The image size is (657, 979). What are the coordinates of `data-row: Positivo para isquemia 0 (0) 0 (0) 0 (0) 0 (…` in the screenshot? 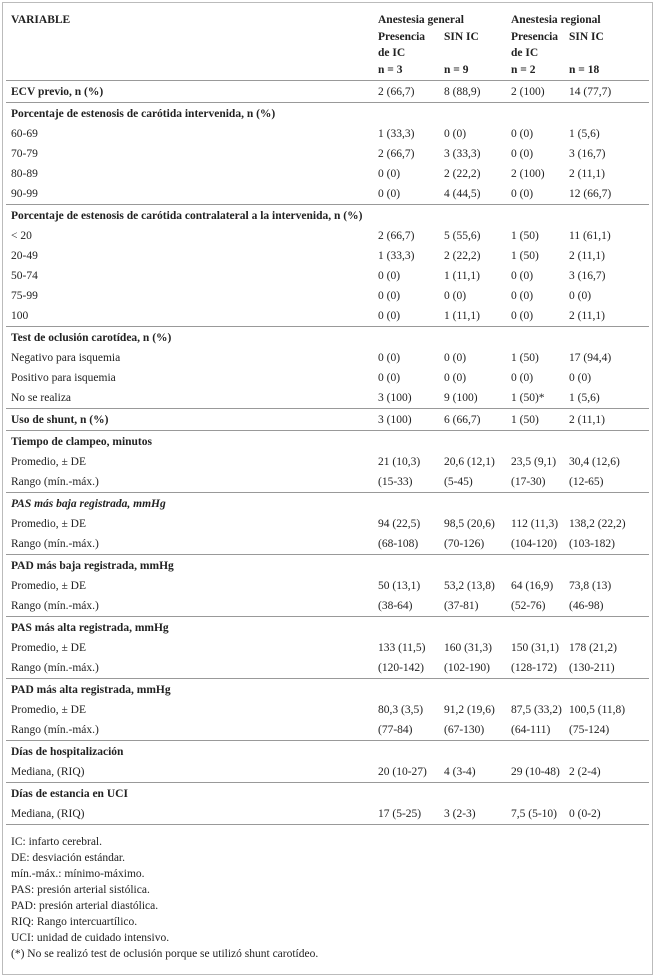 It's located at (327, 378).